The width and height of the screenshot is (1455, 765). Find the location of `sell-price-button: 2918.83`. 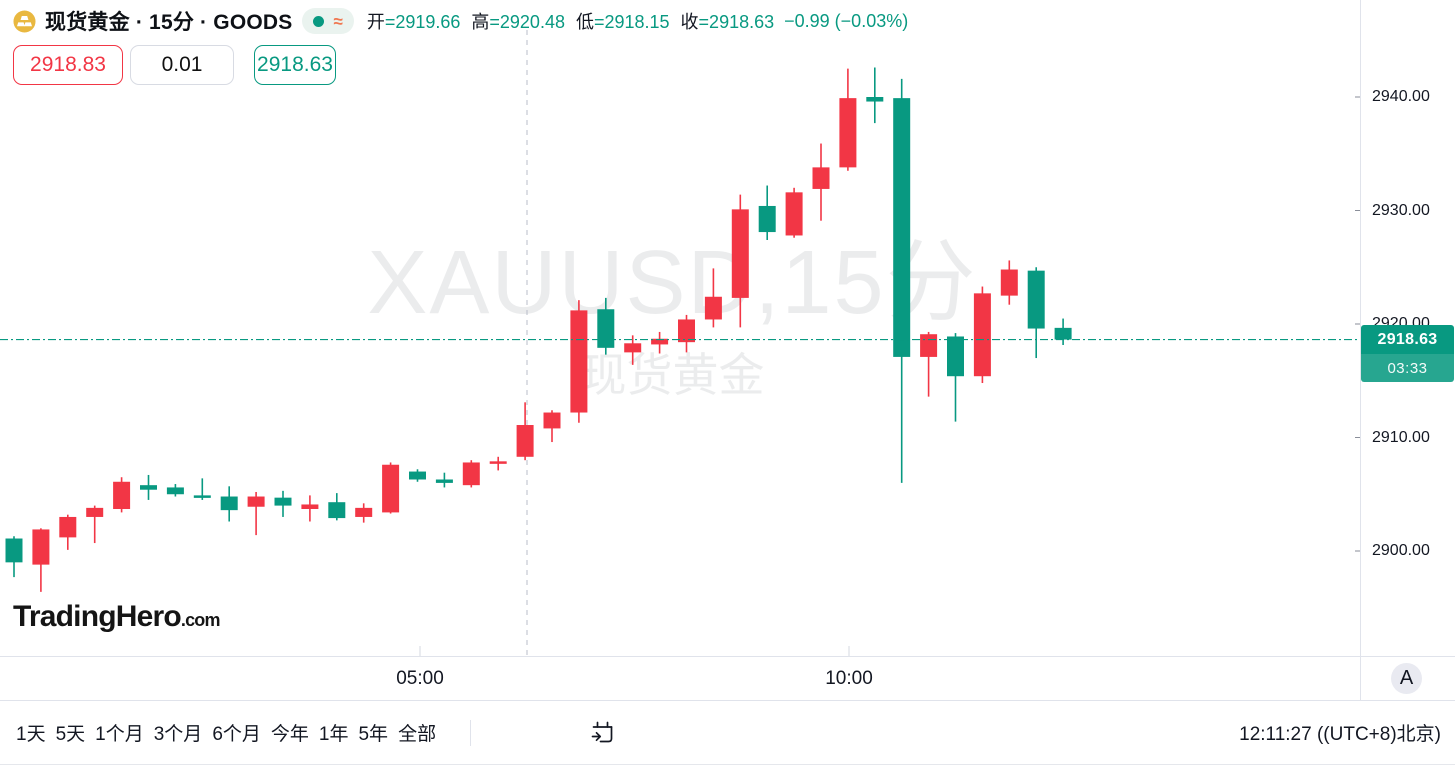

sell-price-button: 2918.83 is located at coordinates (68, 65).